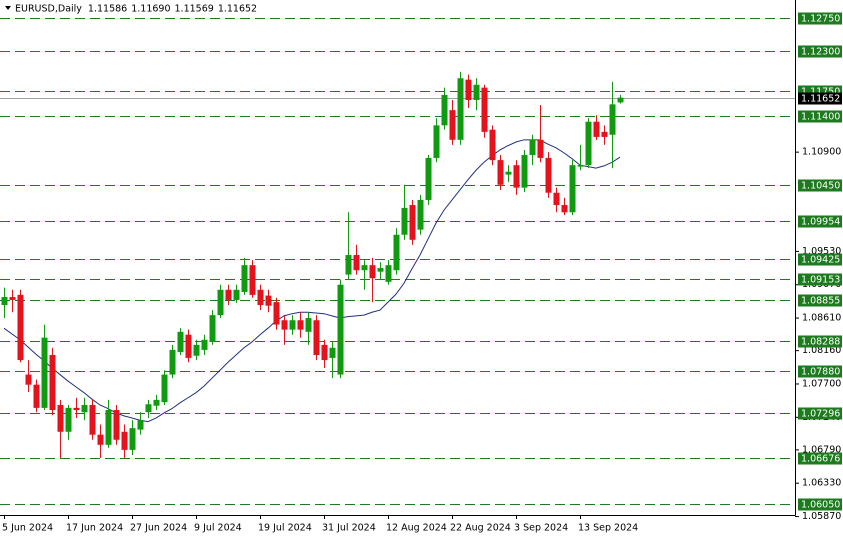 The image size is (843, 540). What do you see at coordinates (821, 449) in the screenshot?
I see `y-tick-label: 1.06790` at bounding box center [821, 449].